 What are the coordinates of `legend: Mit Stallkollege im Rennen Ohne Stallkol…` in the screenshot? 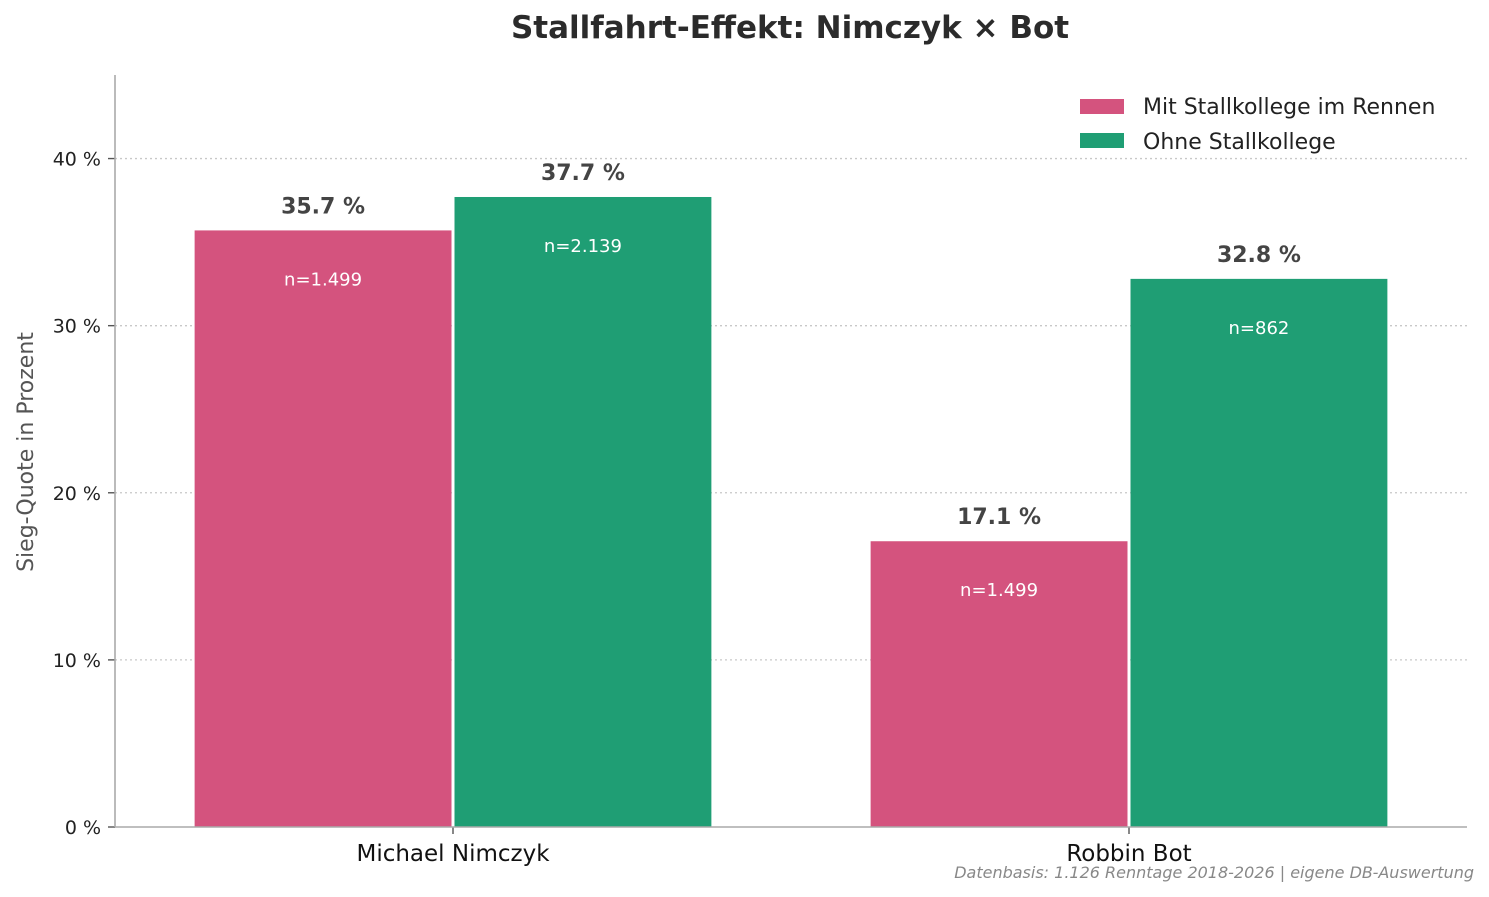 It's located at (1257, 125).